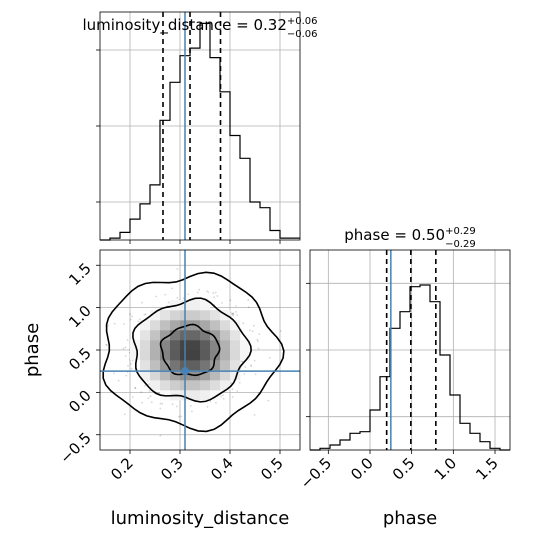  What do you see at coordinates (32, 350) in the screenshot?
I see `y-axis-label-phase: phase` at bounding box center [32, 350].